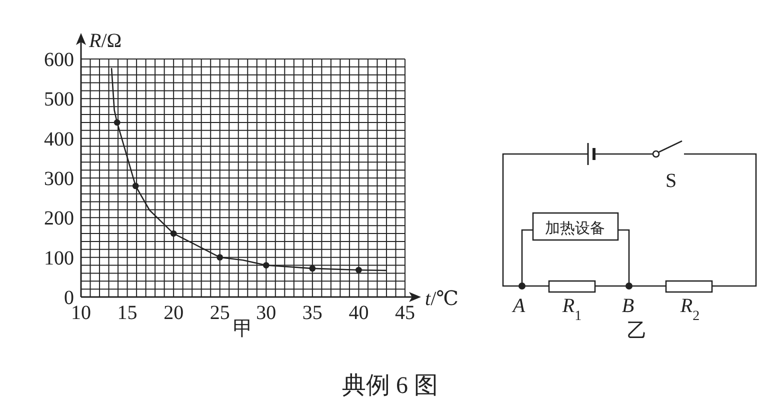  What do you see at coordinates (220, 313) in the screenshot?
I see `x-tick-label: 25` at bounding box center [220, 313].